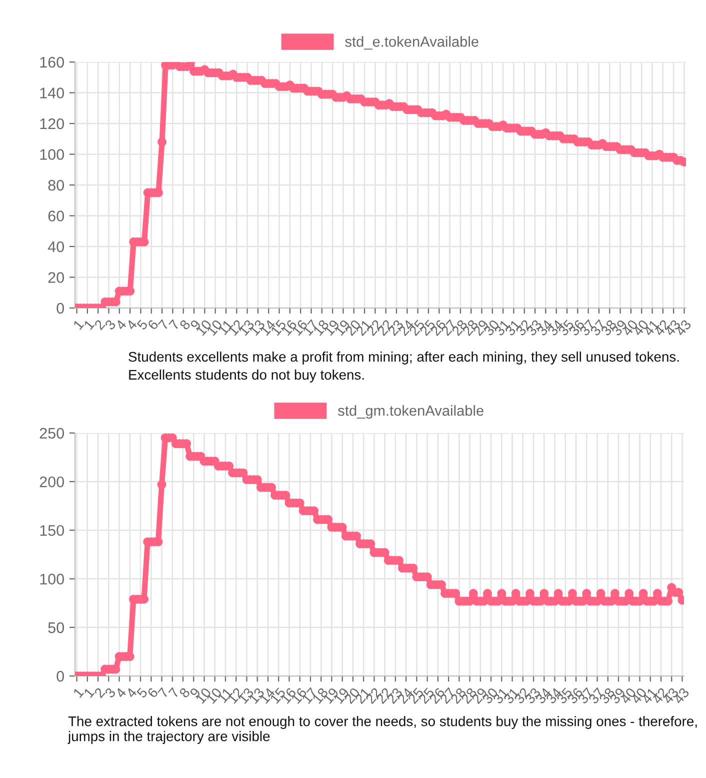 This screenshot has width=706, height=778. Describe the element at coordinates (52, 124) in the screenshot. I see `y-tick-label: 120` at that location.